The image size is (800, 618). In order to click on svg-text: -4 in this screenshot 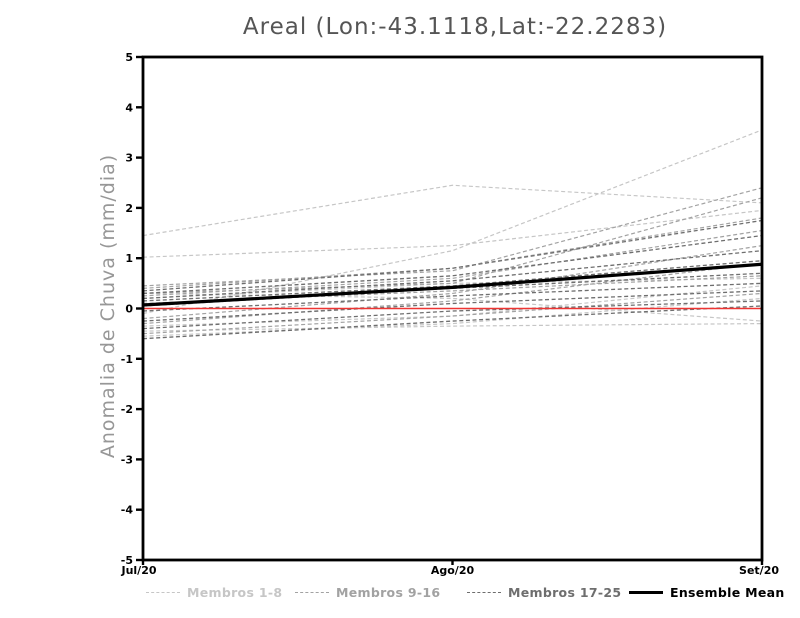, I will do `click(127, 510)`.